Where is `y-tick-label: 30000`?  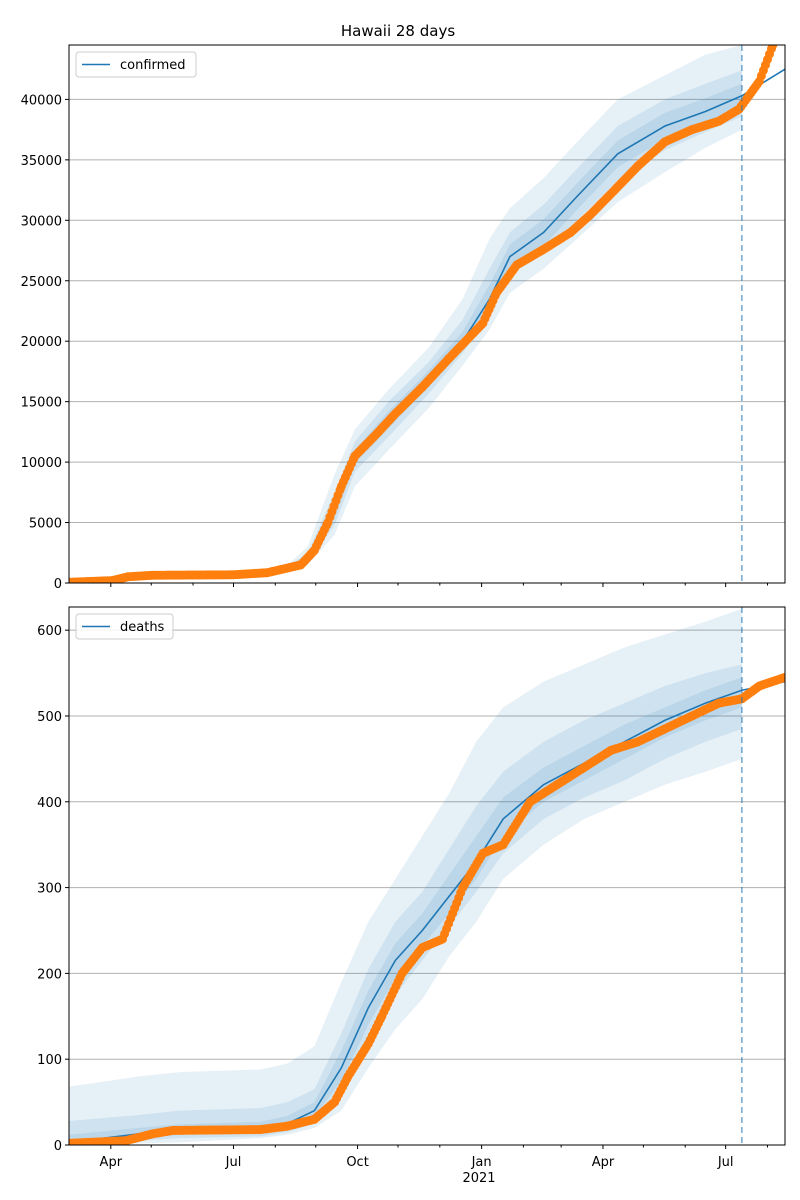
y-tick-label: 30000 is located at coordinates (41, 221).